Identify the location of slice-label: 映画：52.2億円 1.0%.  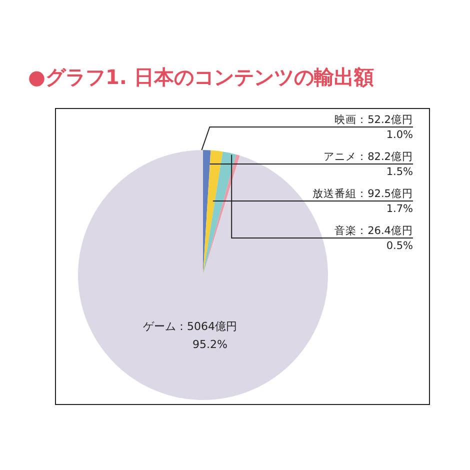
(374, 127).